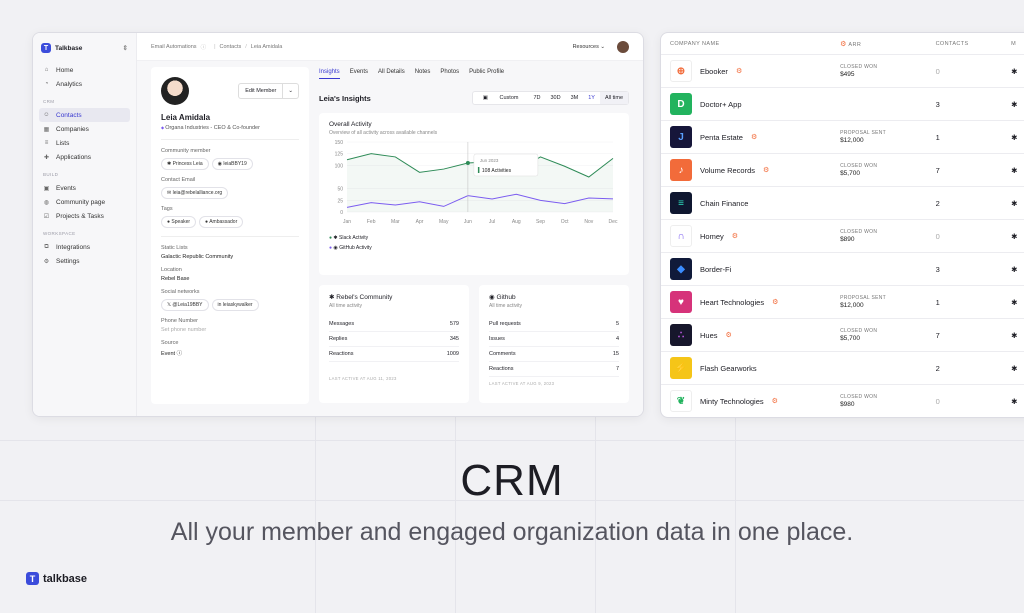  I want to click on table-row: ♪ Volume Records ⚙ CLOSED WON $5,700 7 ✱, so click(842, 170).